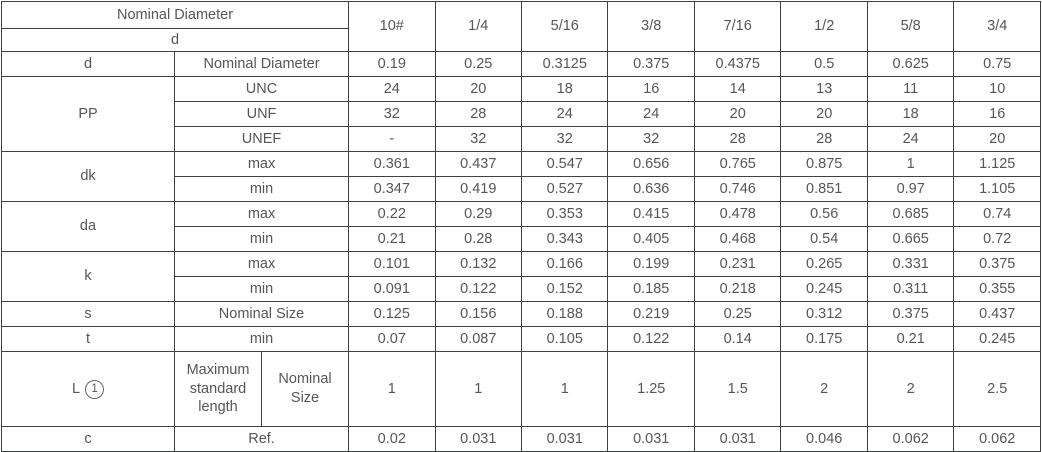  What do you see at coordinates (175, 40) in the screenshot?
I see `header-d: d` at bounding box center [175, 40].